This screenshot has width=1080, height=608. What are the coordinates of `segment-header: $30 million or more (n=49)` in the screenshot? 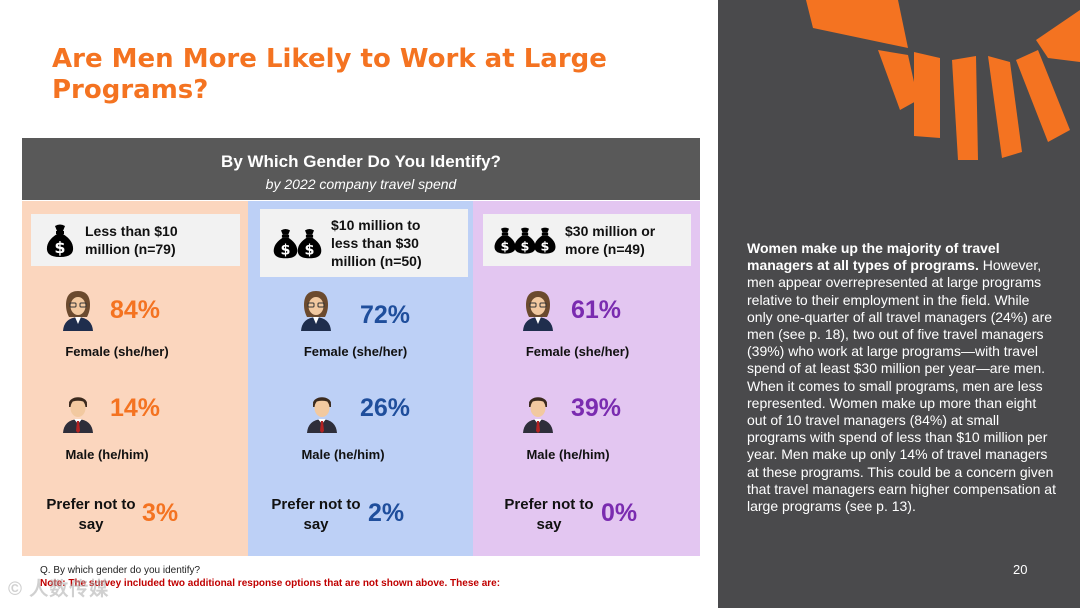 It's located at (587, 240).